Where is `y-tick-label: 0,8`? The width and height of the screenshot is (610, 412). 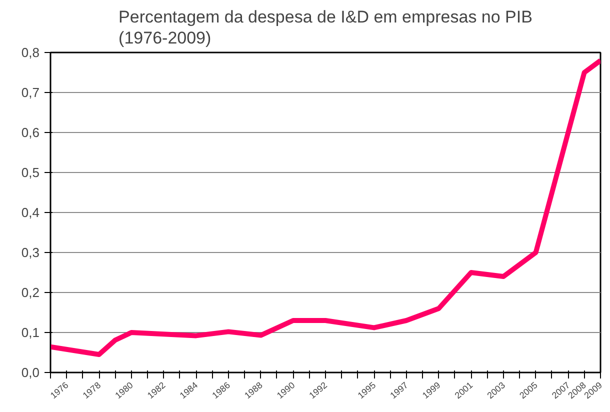
y-tick-label: 0,8 is located at coordinates (30, 52).